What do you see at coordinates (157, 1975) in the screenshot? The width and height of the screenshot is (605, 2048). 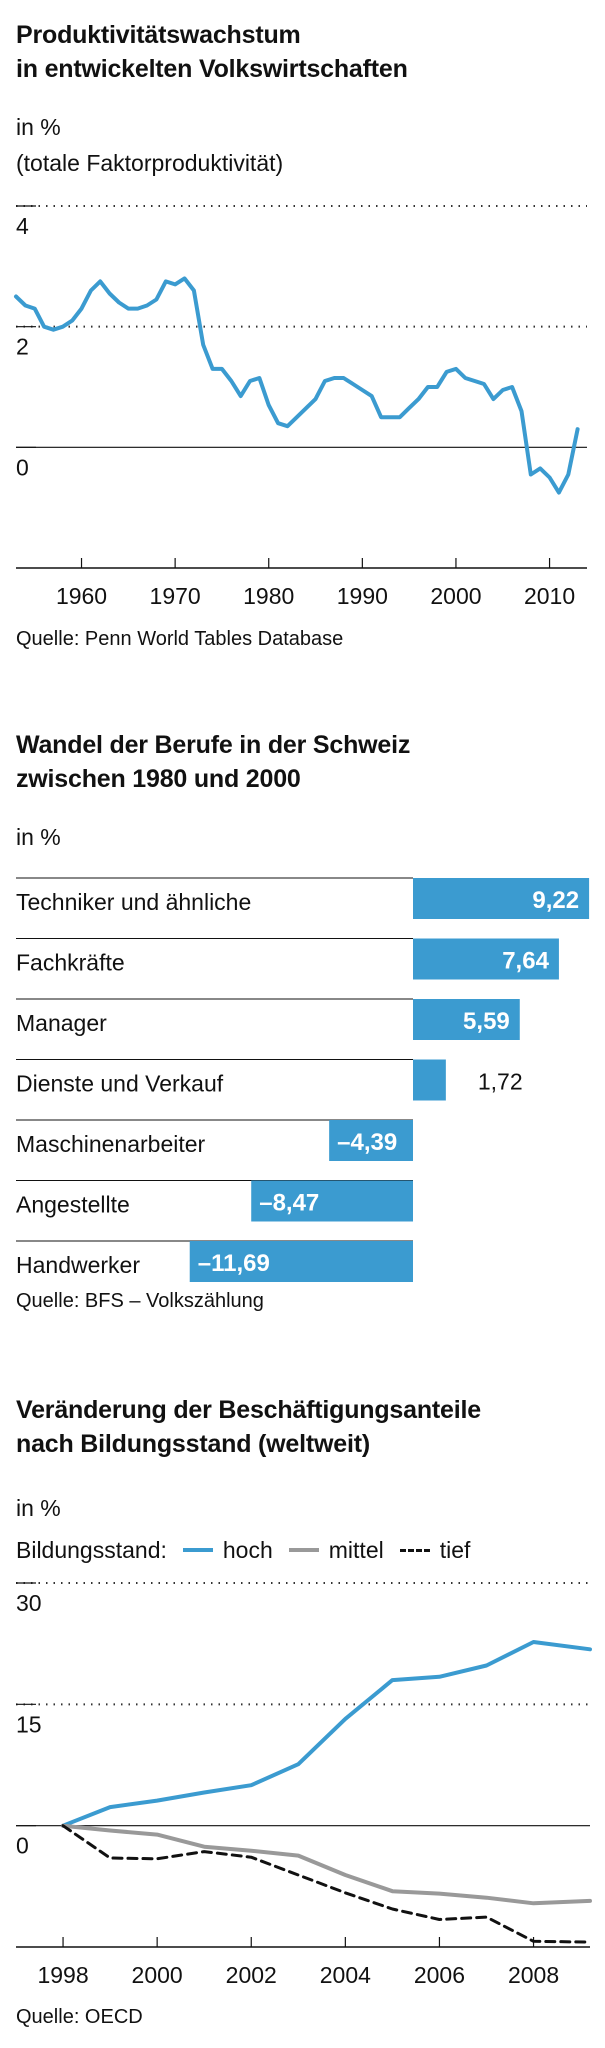 I see `chart3-xtick-label: 2000` at bounding box center [157, 1975].